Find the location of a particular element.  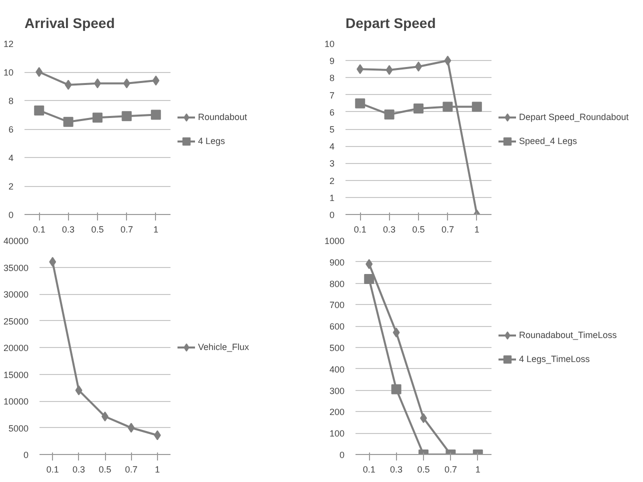

y-tick-label: 400 is located at coordinates (337, 369).